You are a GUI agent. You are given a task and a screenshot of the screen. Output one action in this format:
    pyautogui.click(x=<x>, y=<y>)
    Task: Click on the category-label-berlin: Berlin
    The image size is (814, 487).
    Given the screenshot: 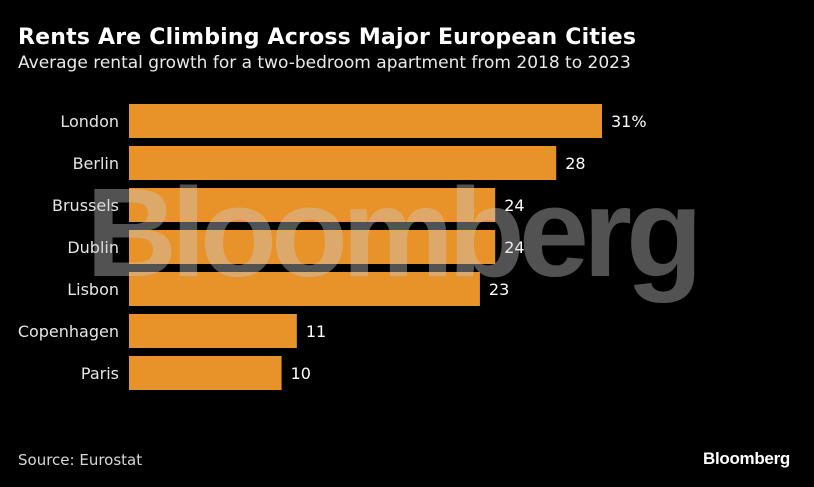 What is the action you would take?
    pyautogui.click(x=96, y=163)
    